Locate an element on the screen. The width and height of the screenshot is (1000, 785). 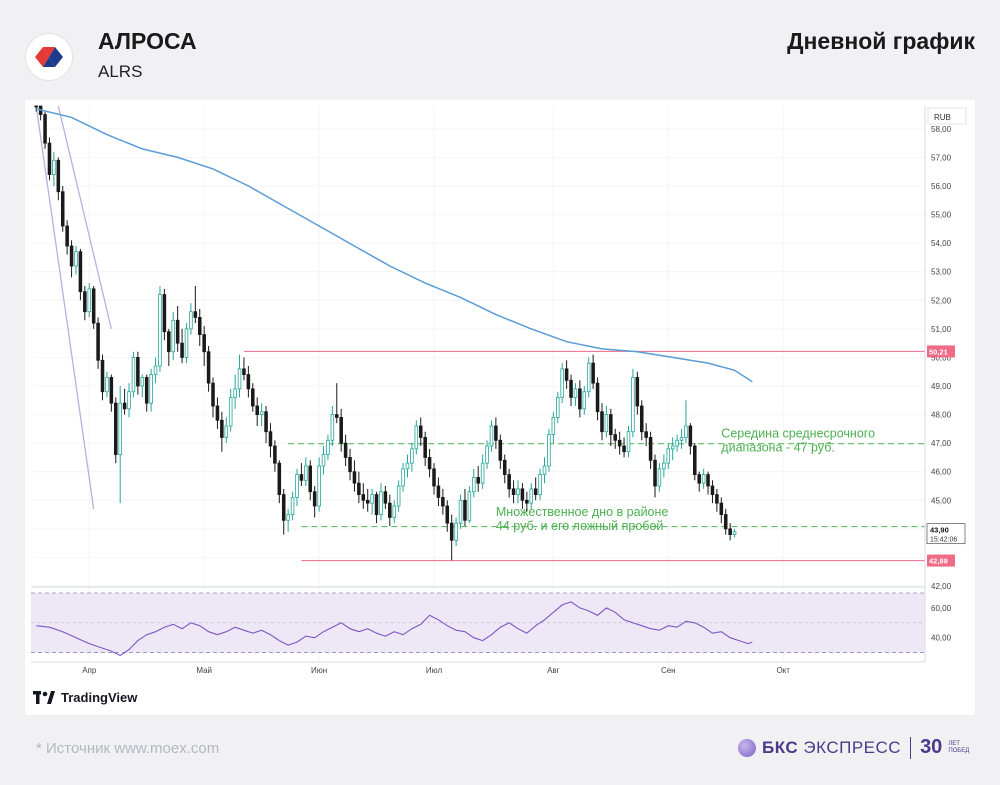
bks-logo-icon is located at coordinates (747, 747).